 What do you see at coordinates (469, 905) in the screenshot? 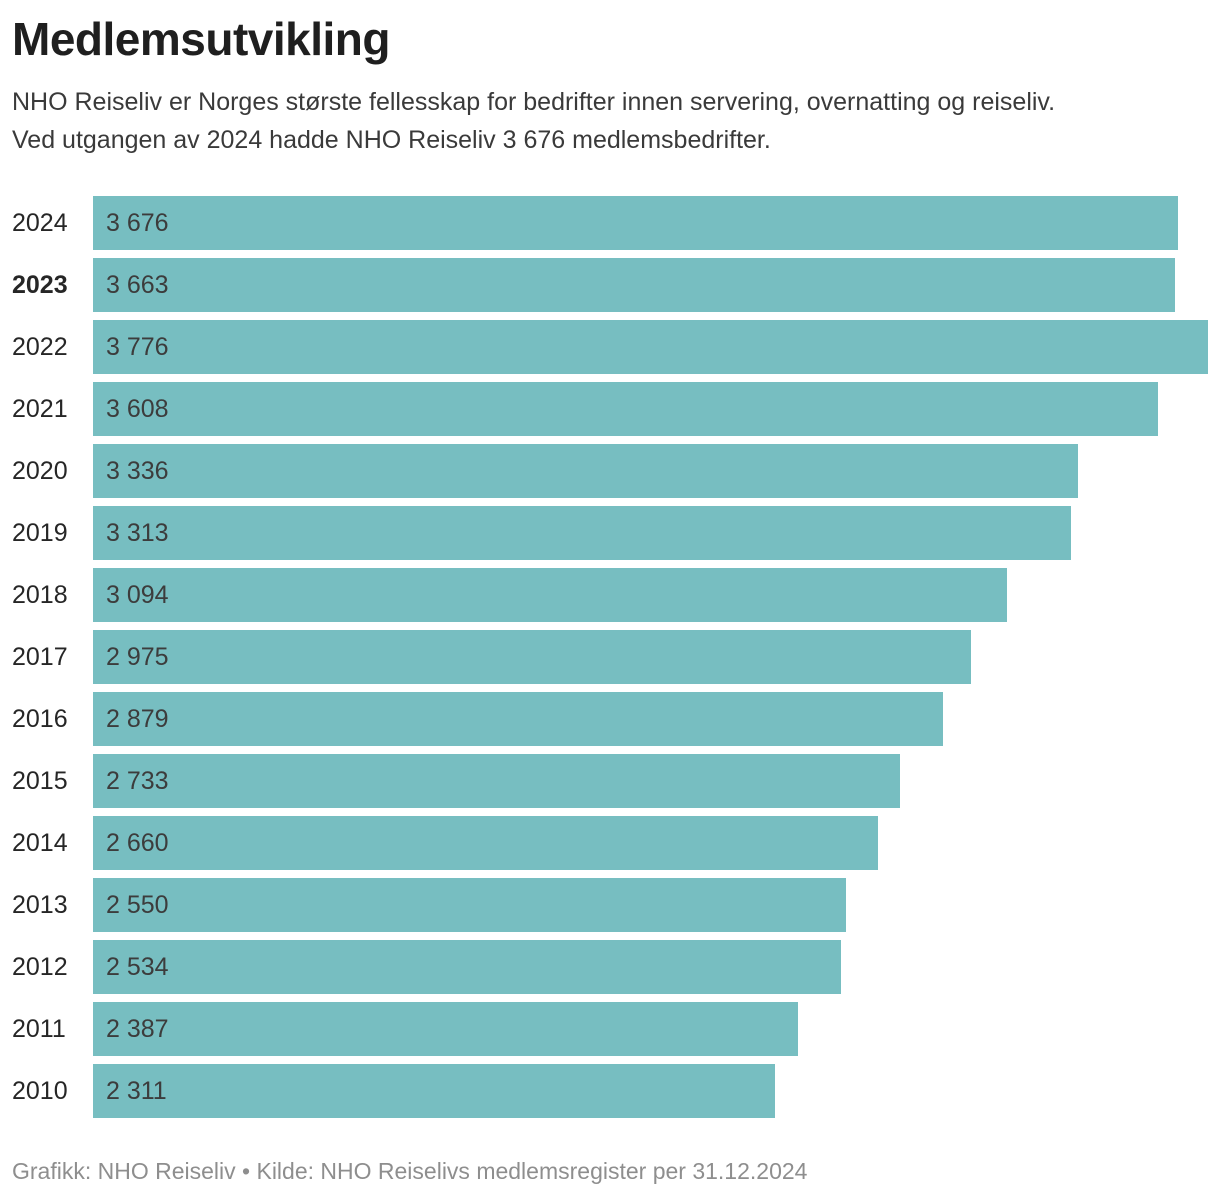
I see `bar: 2 550` at bounding box center [469, 905].